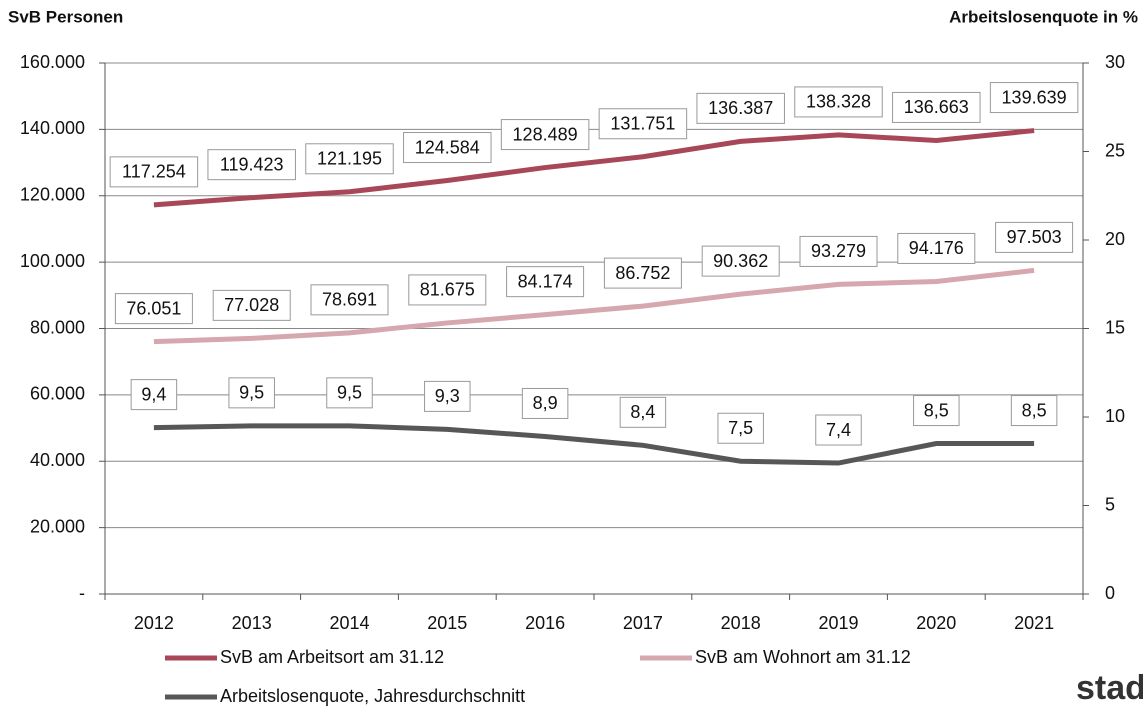 This screenshot has height=711, width=1143. I want to click on data-label: 94.176, so click(936, 248).